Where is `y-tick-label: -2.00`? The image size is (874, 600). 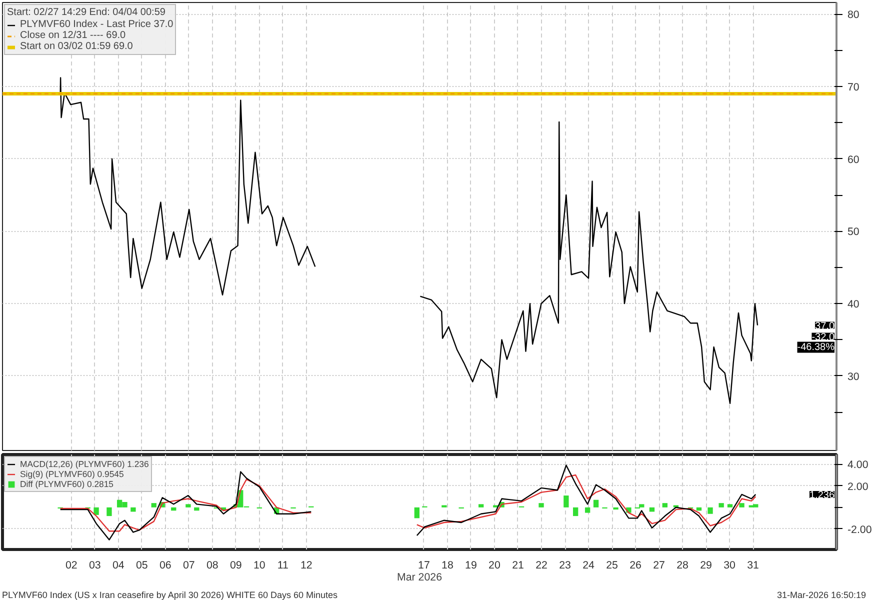 y-tick-label: -2.00 is located at coordinates (860, 530).